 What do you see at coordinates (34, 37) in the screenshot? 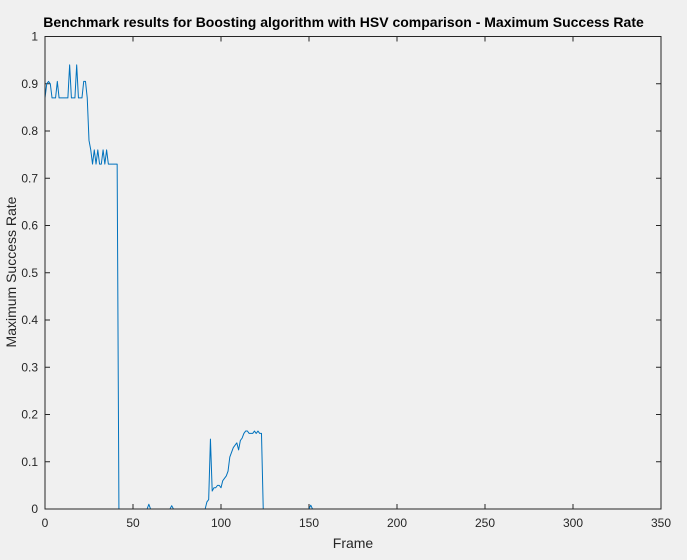
I see `y-tick-label: 1` at bounding box center [34, 37].